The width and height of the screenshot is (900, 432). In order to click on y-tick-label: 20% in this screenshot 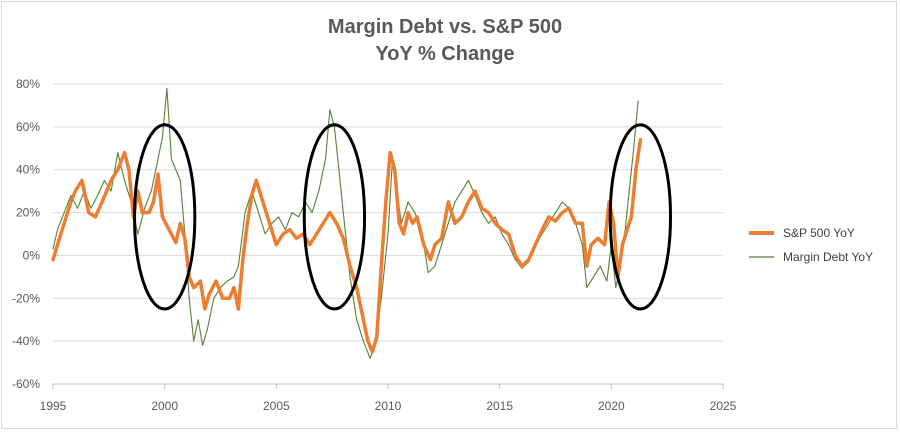, I will do `click(28, 213)`.